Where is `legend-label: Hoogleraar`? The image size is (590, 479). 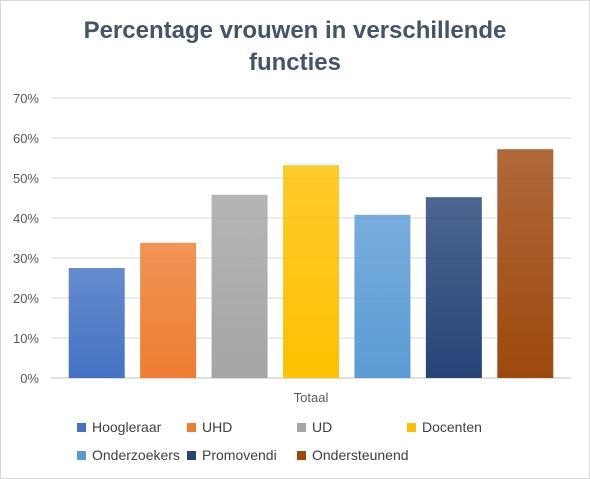 legend-label: Hoogleraar is located at coordinates (127, 427).